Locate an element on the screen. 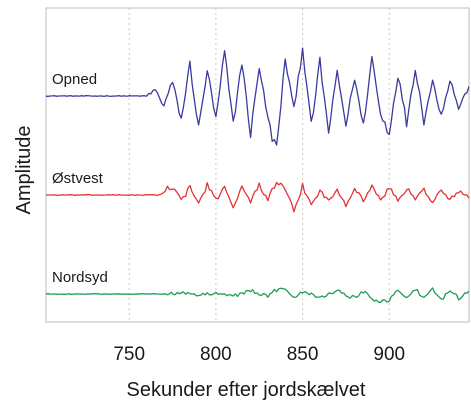 The height and width of the screenshot is (401, 471). x-tick-label-800: 800 is located at coordinates (216, 354).